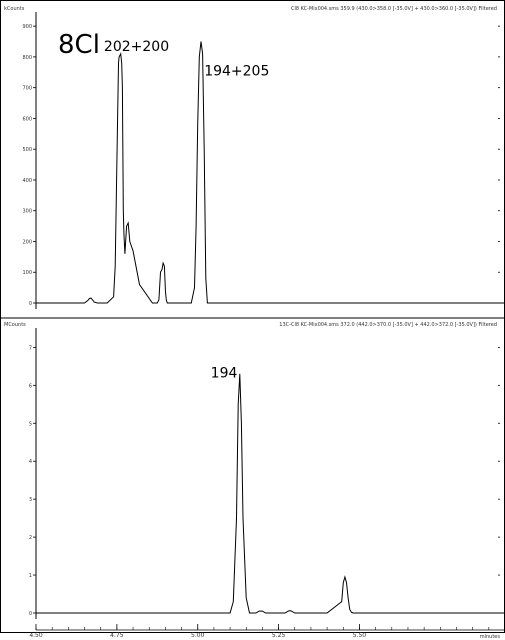 The width and height of the screenshot is (505, 640). Describe the element at coordinates (30, 386) in the screenshot. I see `bottom-y-tick-label: 6` at that location.